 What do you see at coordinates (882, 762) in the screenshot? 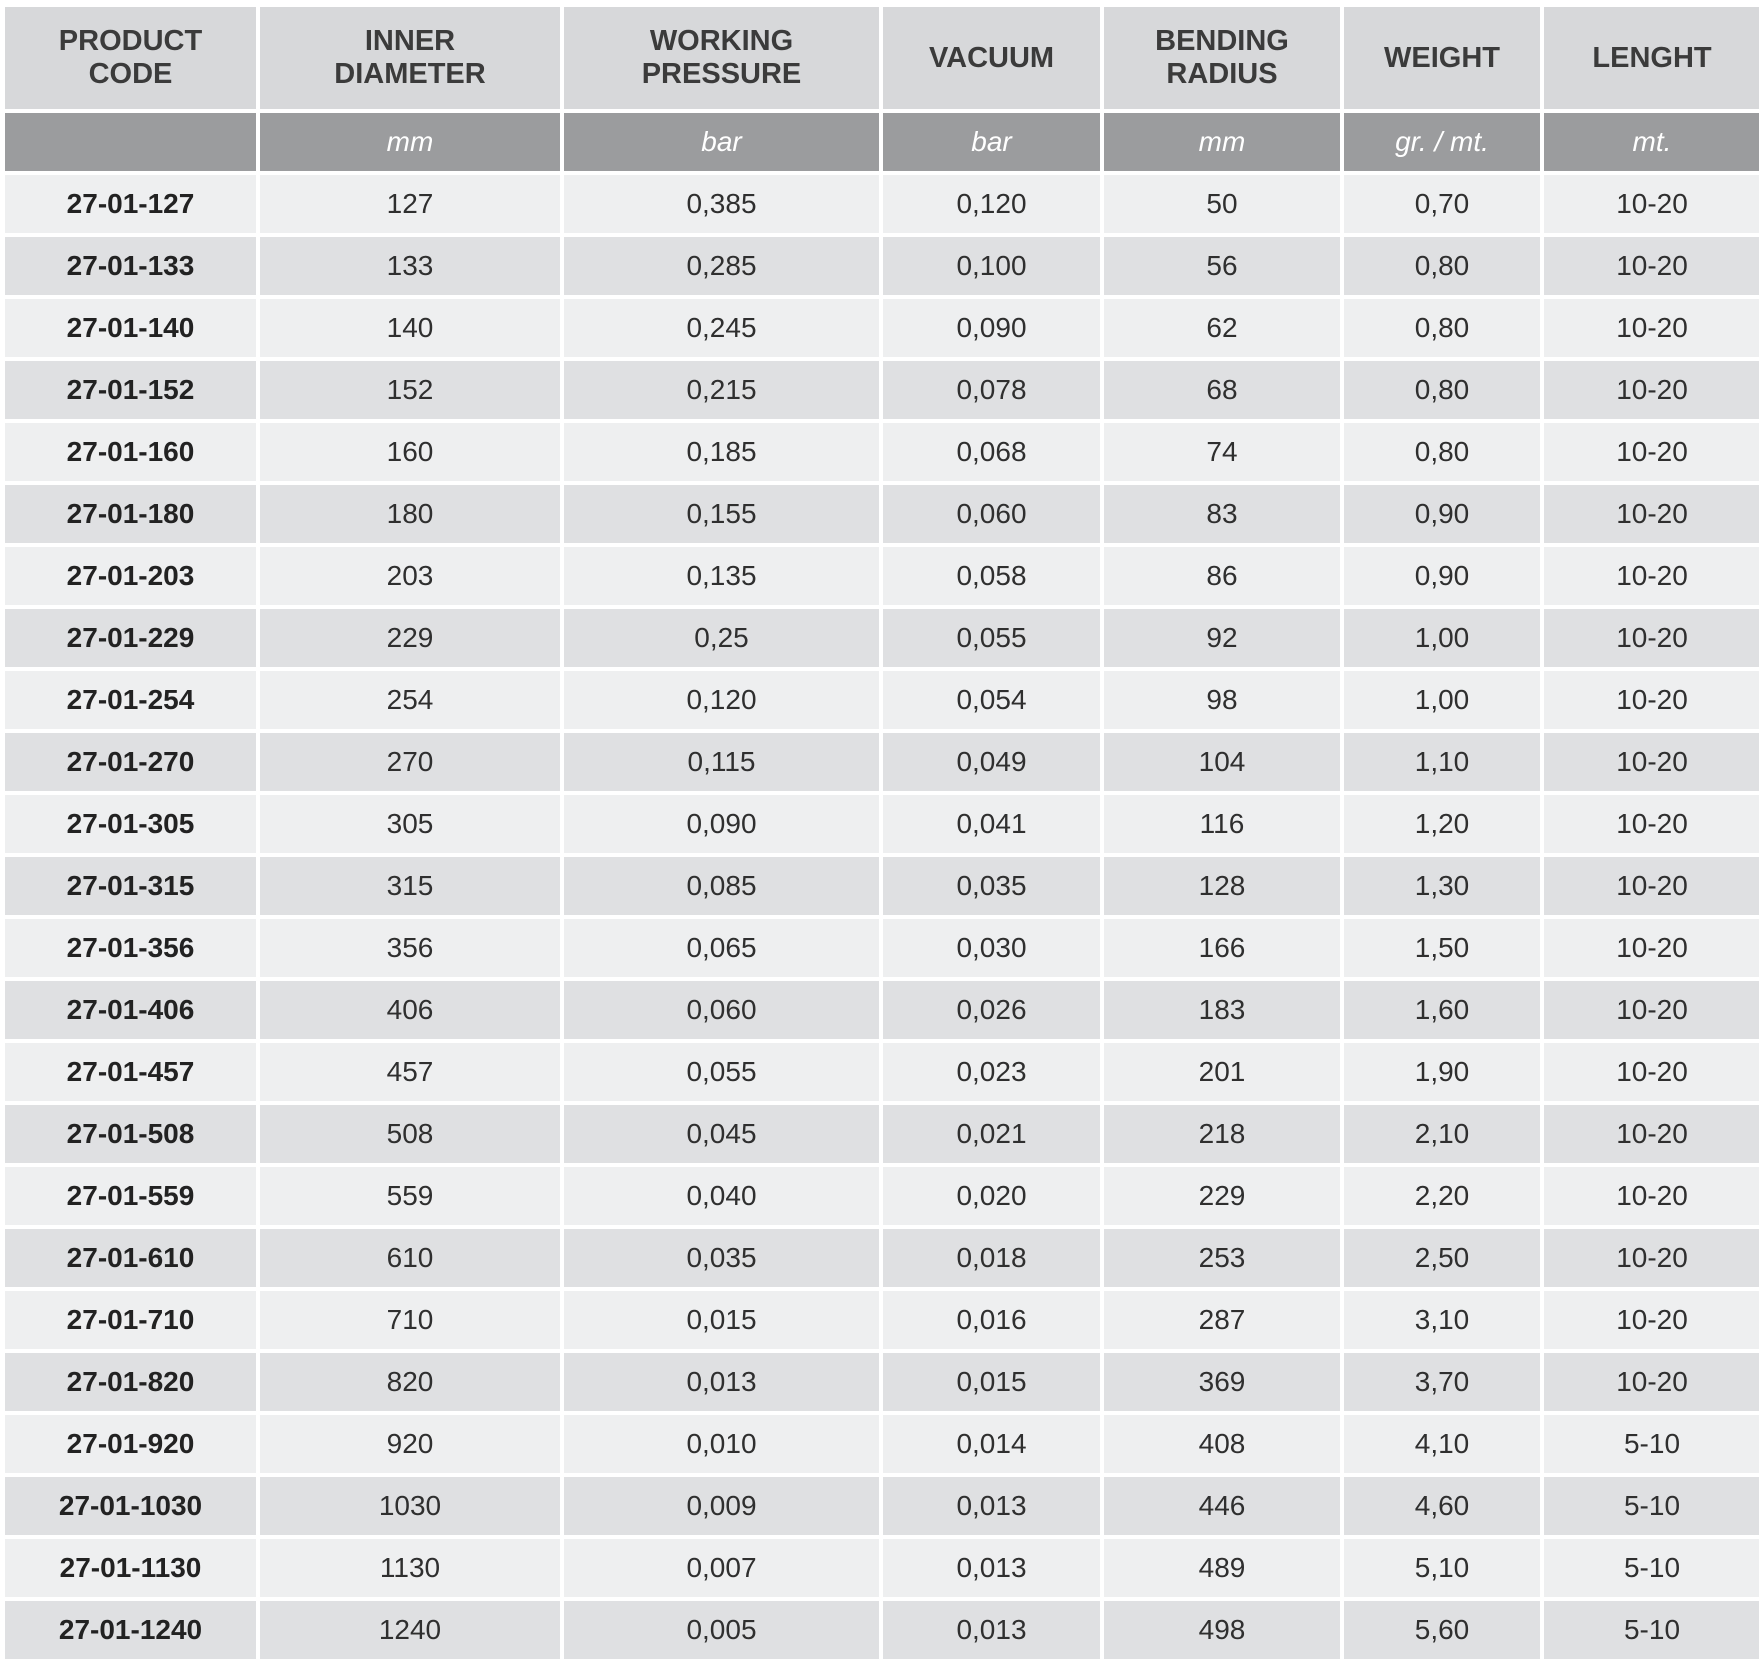
I see `table-row: 27-01-270 270 0,115 0,049 104 1,10 10-20` at bounding box center [882, 762].